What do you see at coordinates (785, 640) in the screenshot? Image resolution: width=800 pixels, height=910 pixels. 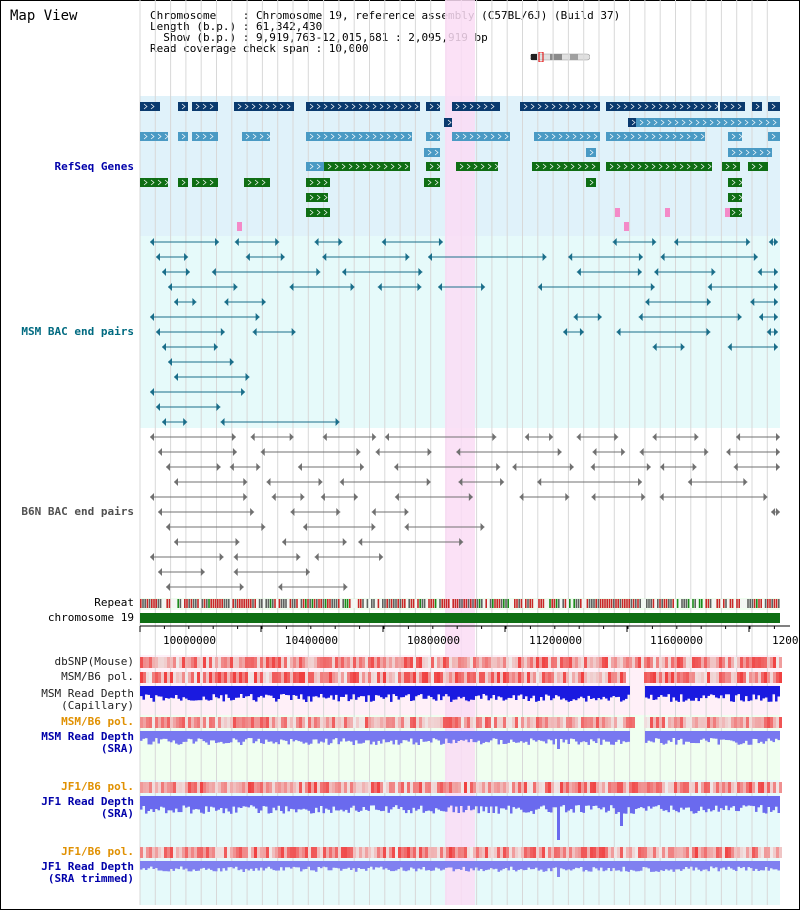 I see `tick-label: 1200` at bounding box center [785, 640].